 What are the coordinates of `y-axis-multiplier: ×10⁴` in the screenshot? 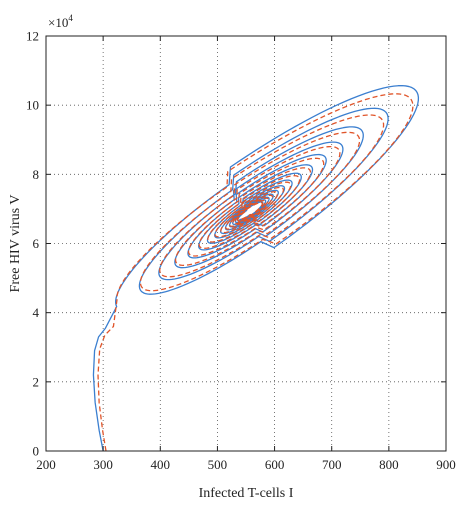 It's located at (60, 21).